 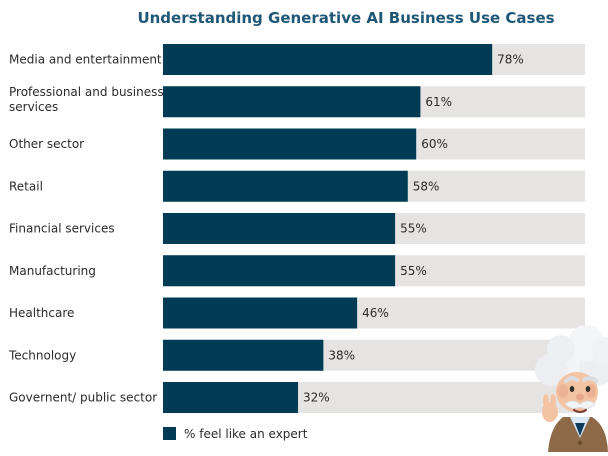 I want to click on category-label: Manufacturing, so click(x=52, y=271).